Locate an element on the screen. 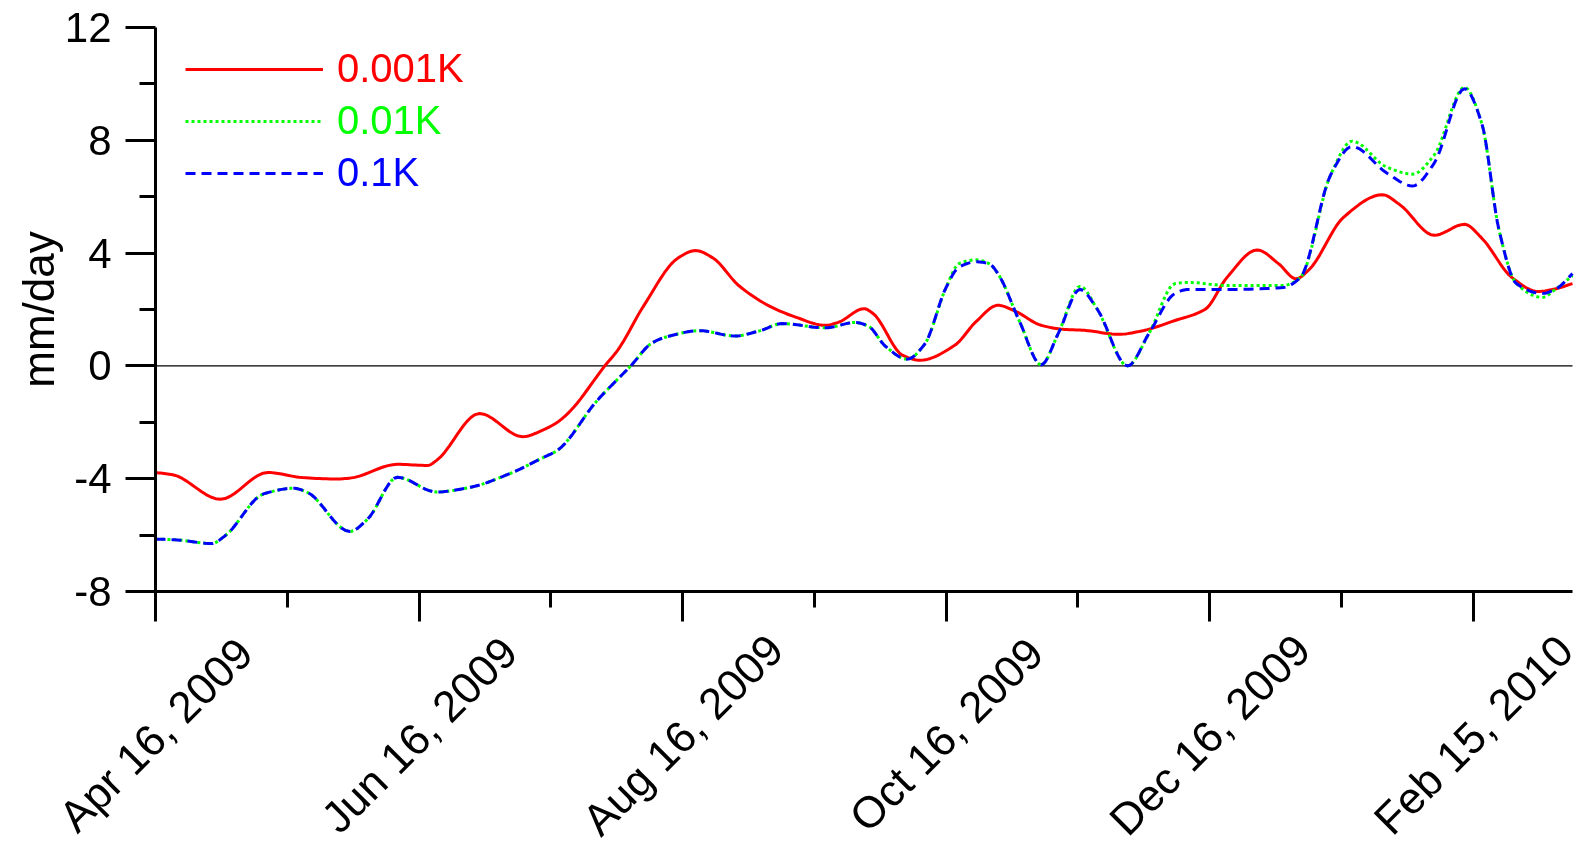 The image size is (1580, 853). y-tick-label: 4 is located at coordinates (100, 253).